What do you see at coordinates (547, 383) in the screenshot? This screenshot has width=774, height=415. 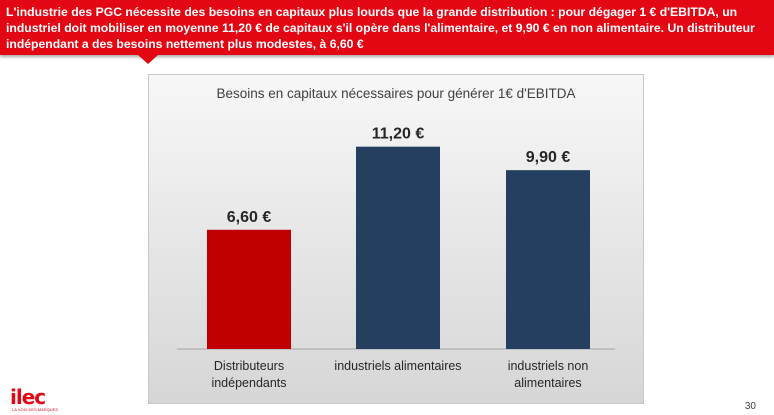 I see `category-label: alimentaires` at bounding box center [547, 383].